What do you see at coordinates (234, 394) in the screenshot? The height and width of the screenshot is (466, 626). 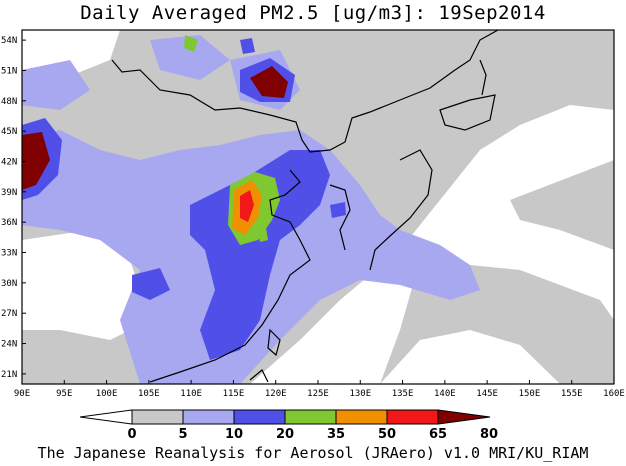 I see `lon-label: 115E` at bounding box center [234, 394].